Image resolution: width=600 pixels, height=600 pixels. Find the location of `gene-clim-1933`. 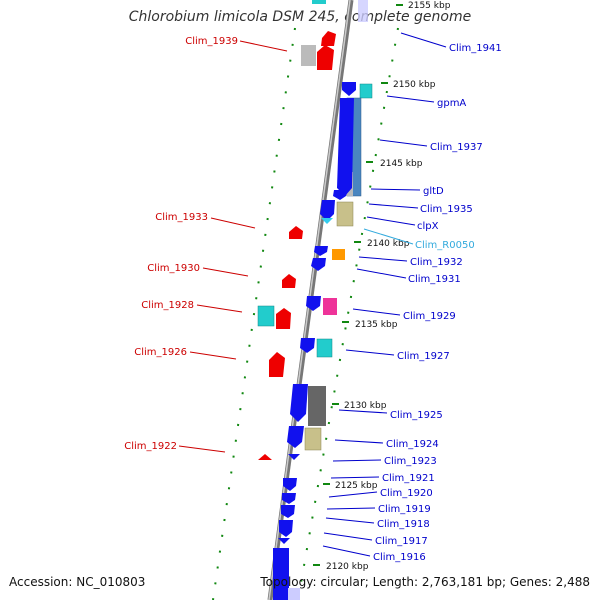

gene-clim-1933 is located at coordinates (296, 232).